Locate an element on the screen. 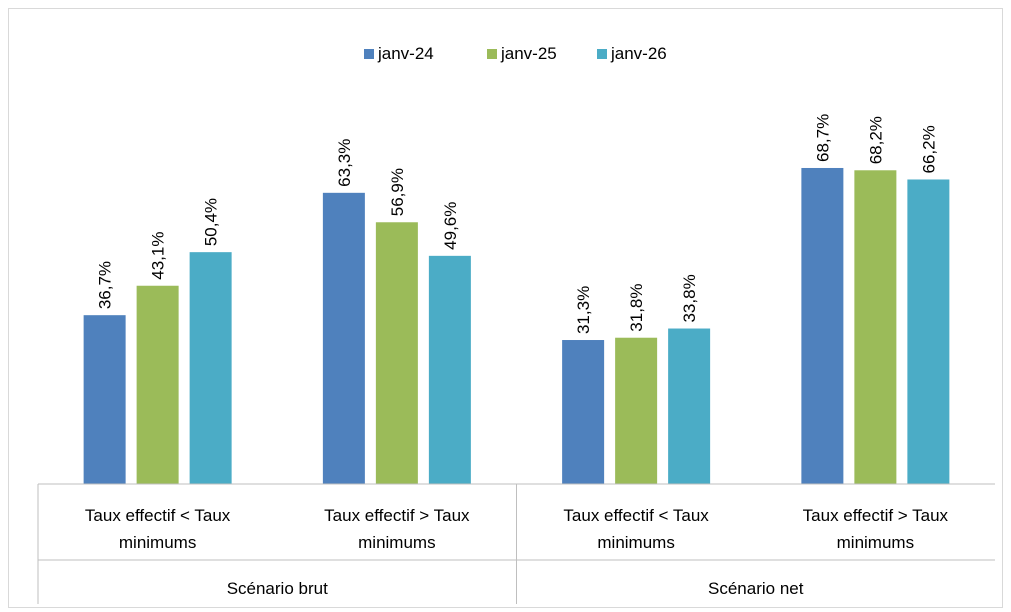 This screenshot has width=1011, height=612. data-label-janv-25-2: 56,9% is located at coordinates (397, 192).